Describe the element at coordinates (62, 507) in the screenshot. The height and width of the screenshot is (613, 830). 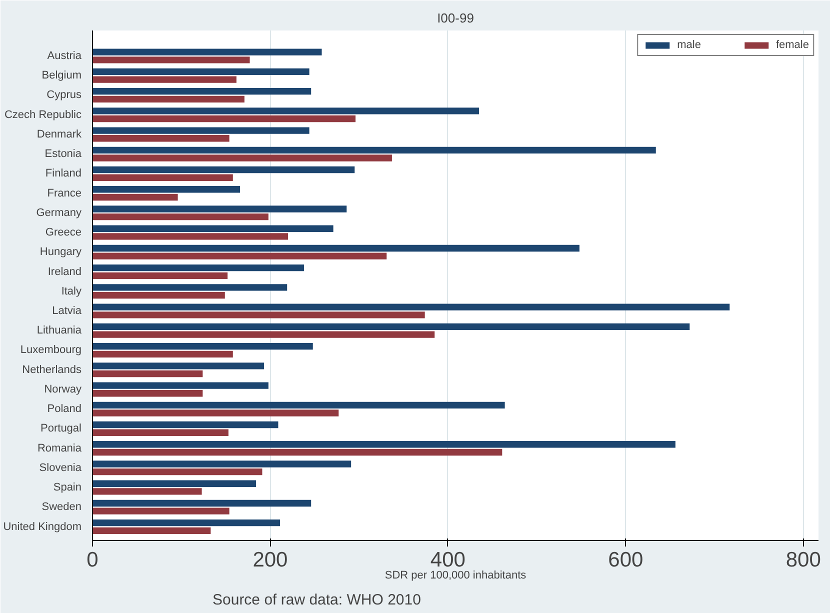
I see `y-tick-label: Sweden` at that location.